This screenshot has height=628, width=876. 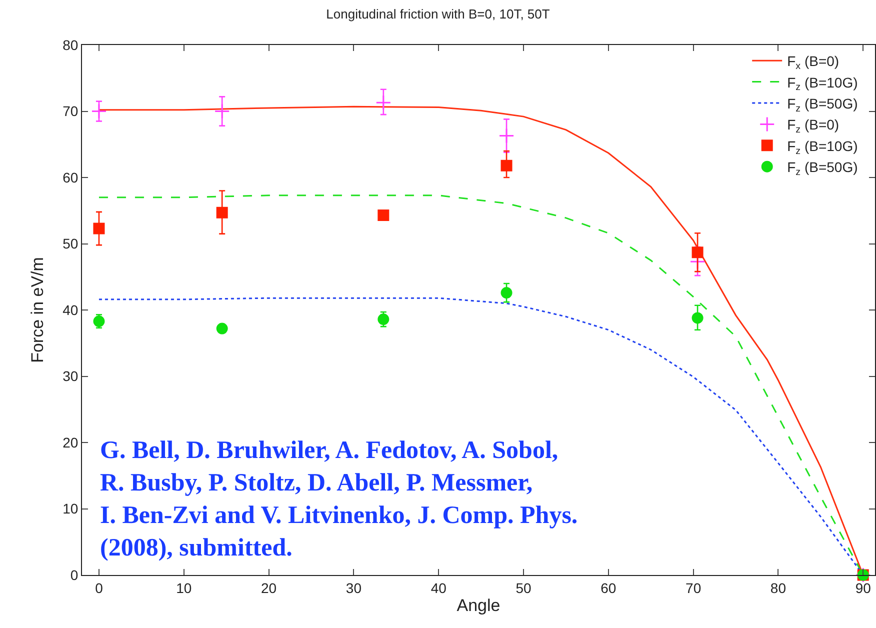 What do you see at coordinates (184, 588) in the screenshot?
I see `x-tick-label: 10` at bounding box center [184, 588].